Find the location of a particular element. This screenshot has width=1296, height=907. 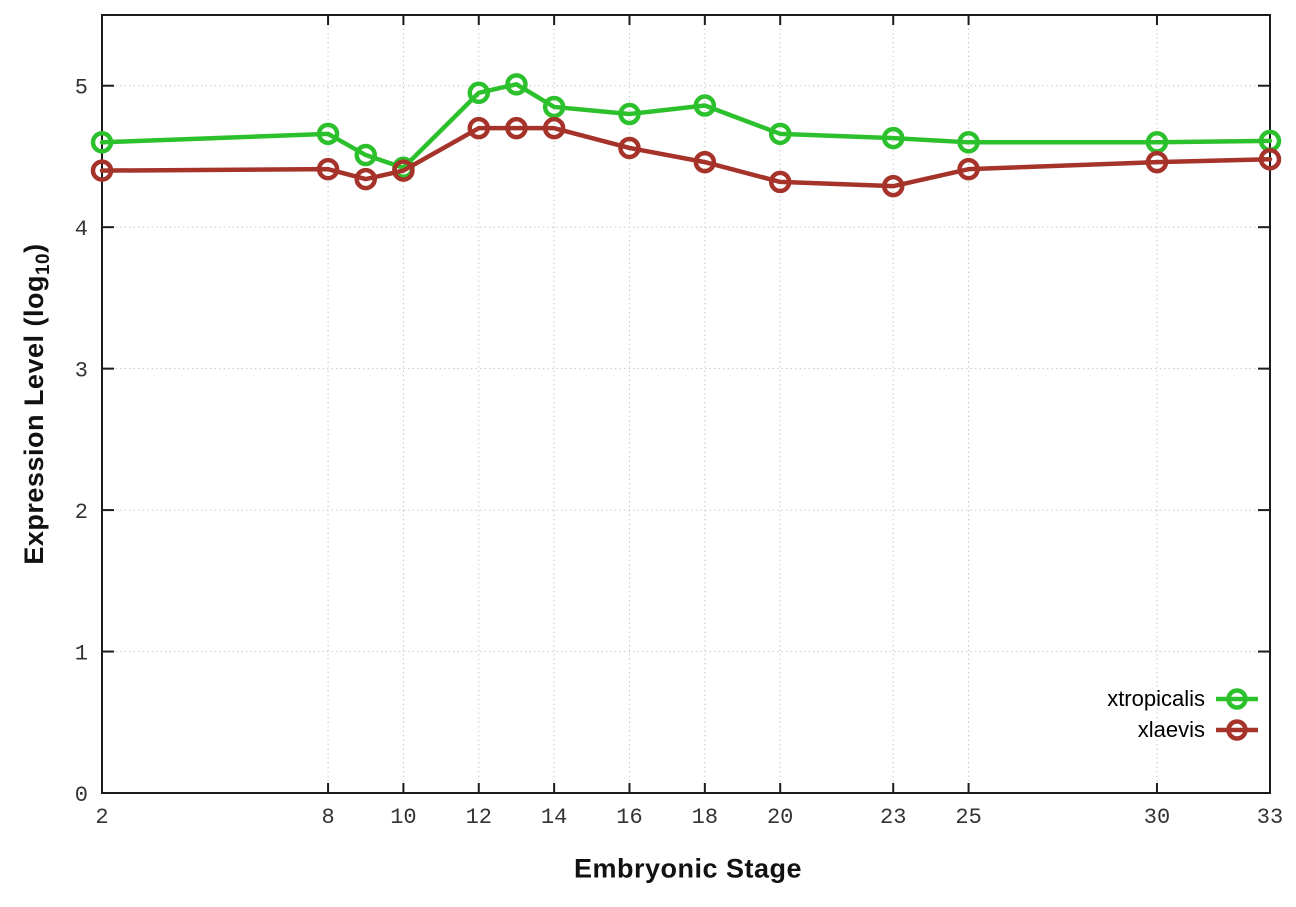

legend-label-xlaevis: xlaevis is located at coordinates (1171, 729).